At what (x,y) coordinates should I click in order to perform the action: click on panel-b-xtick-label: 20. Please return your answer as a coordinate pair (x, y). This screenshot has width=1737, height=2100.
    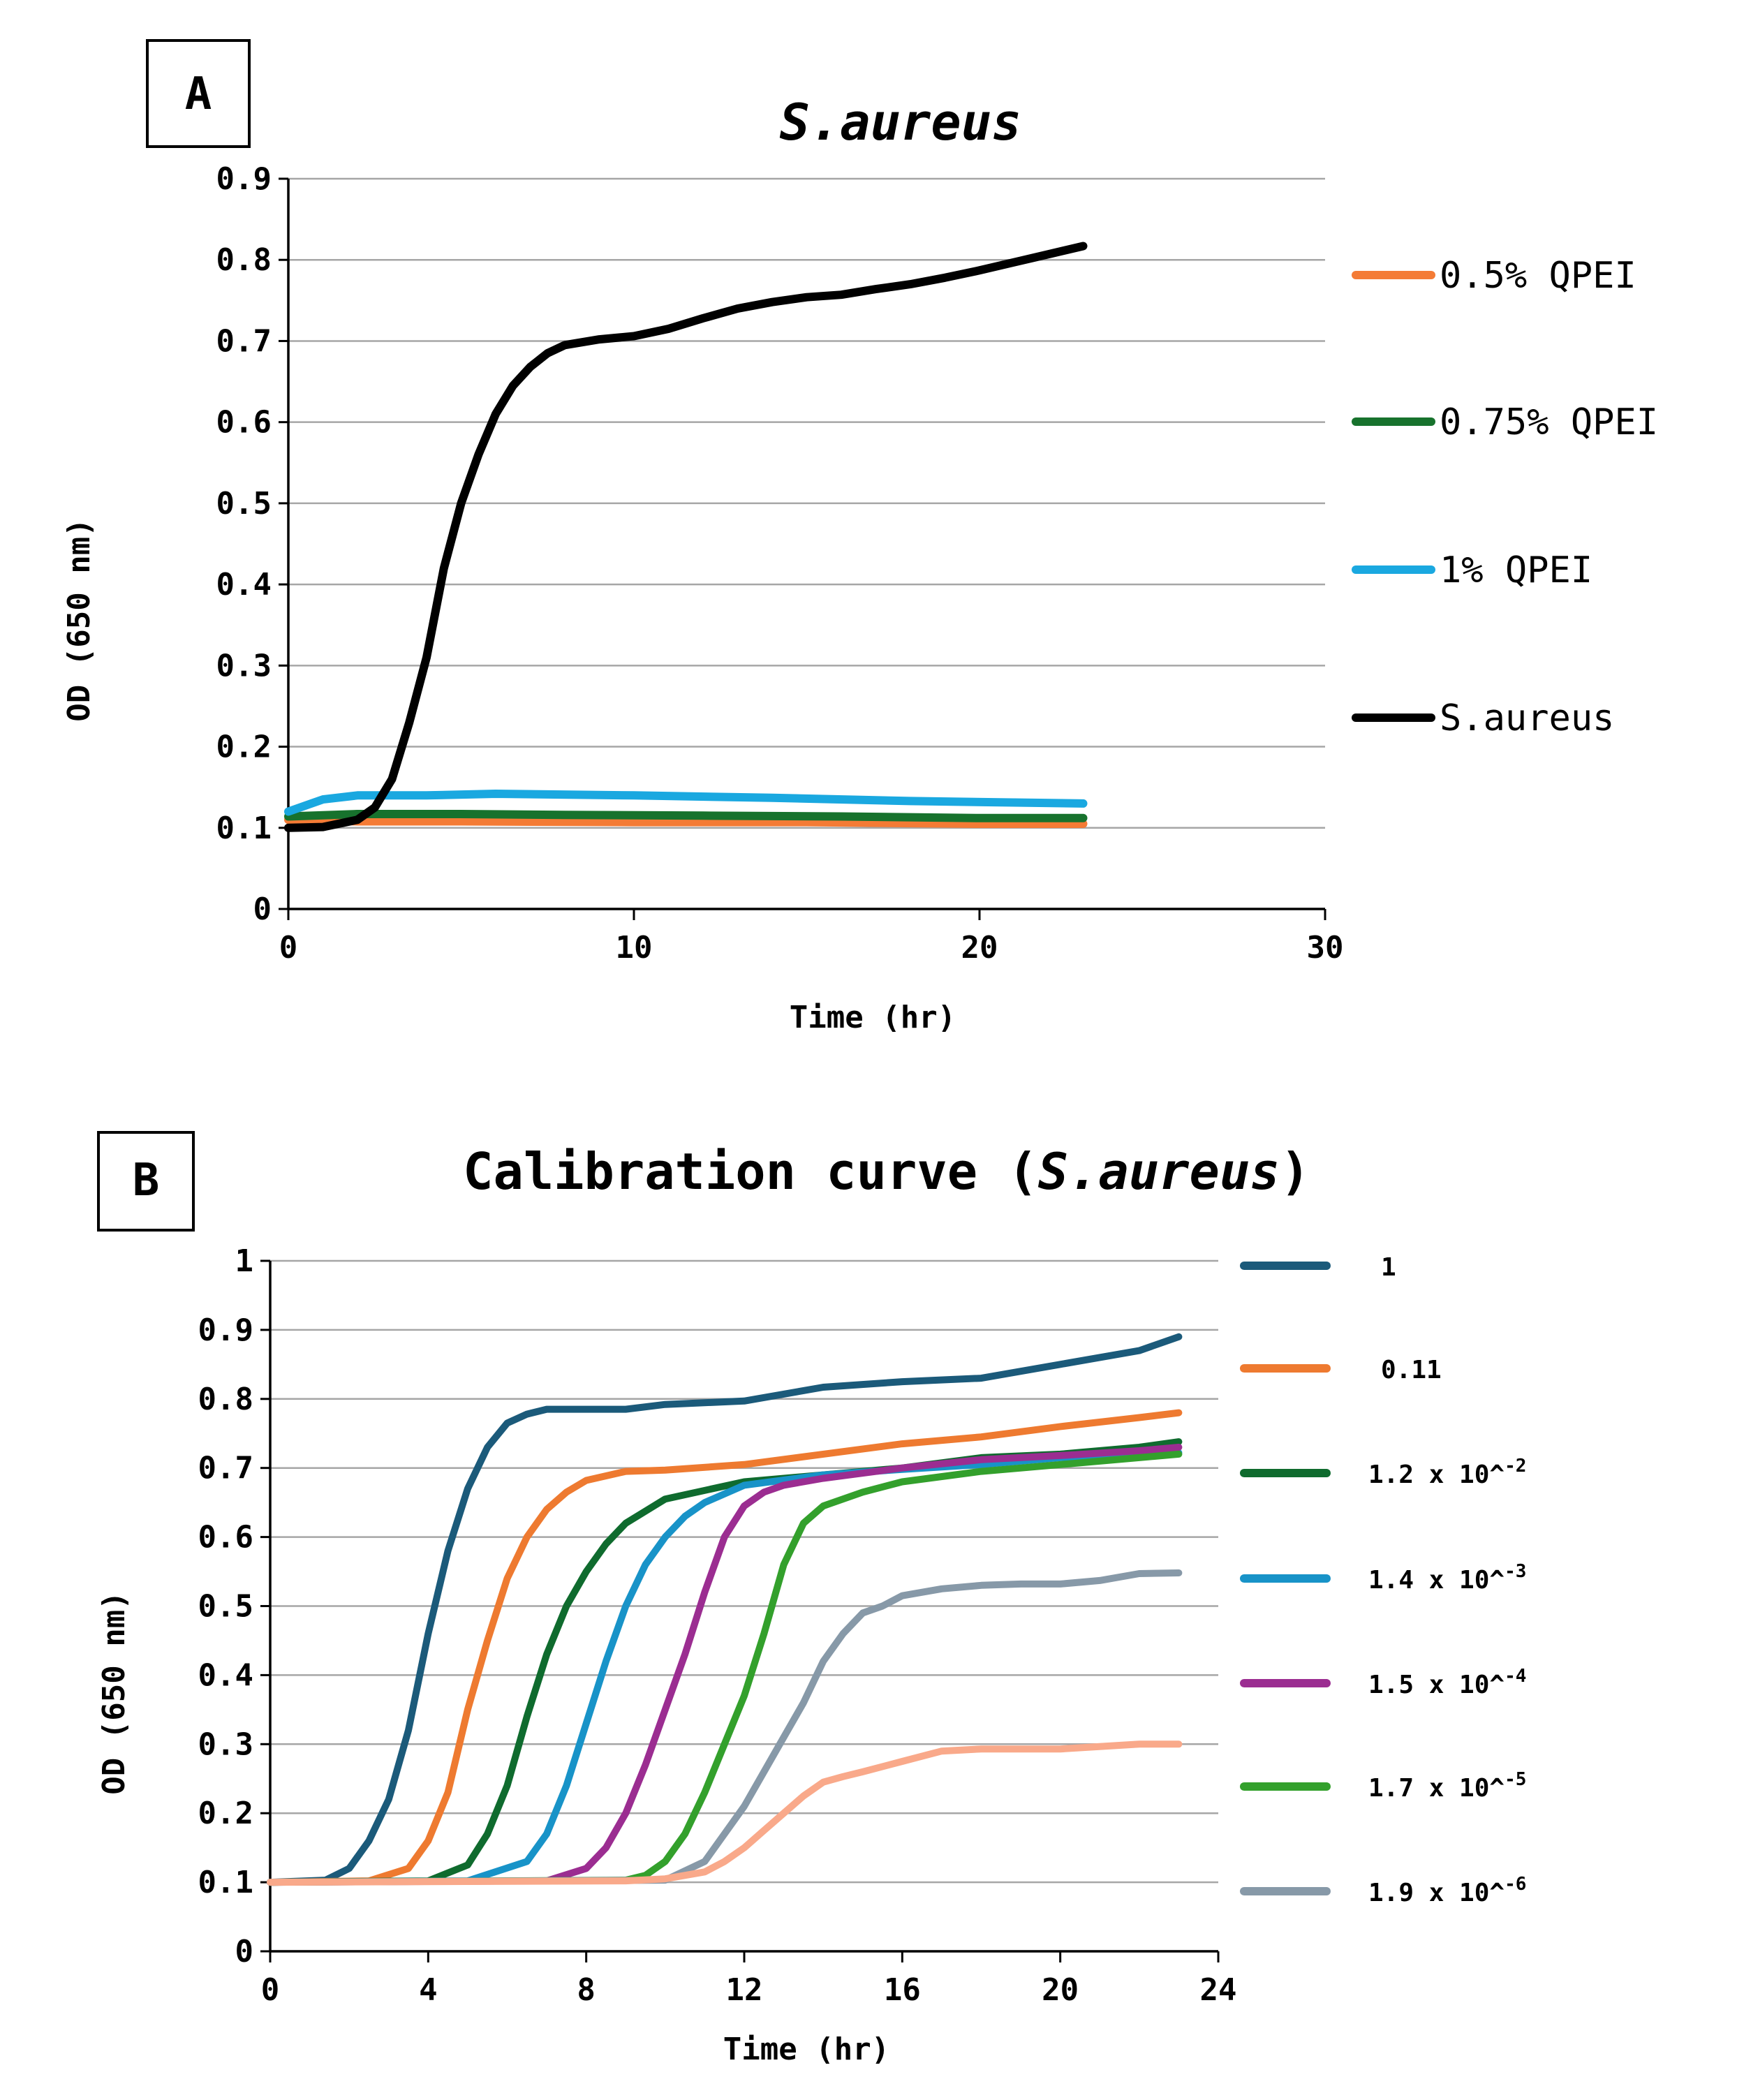
    Looking at the image, I should click on (1060, 1990).